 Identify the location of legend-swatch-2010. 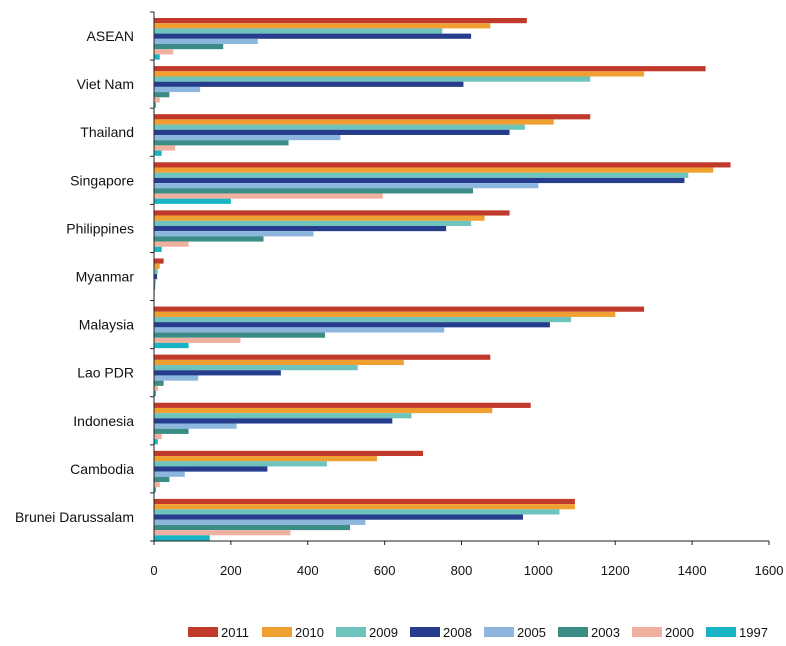
(277, 632).